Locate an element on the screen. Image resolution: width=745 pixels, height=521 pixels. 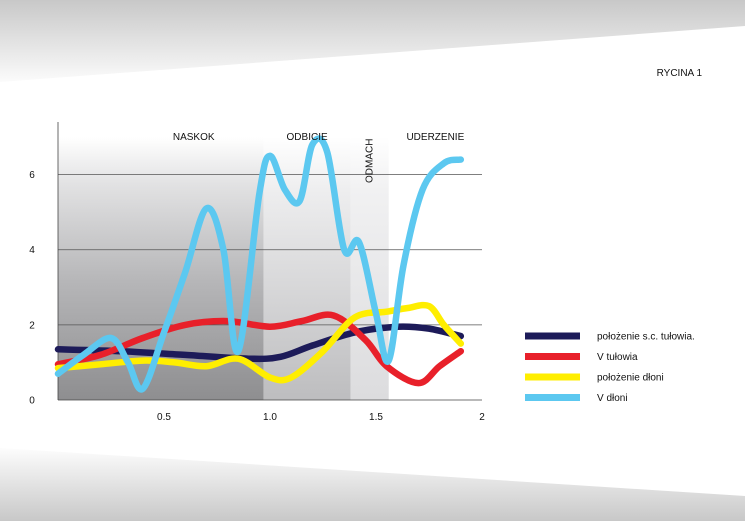
y-tick-label-2: 2 is located at coordinates (32, 325).